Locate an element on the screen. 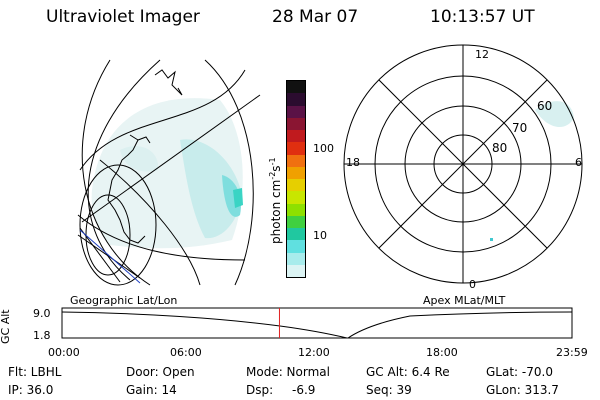 The width and height of the screenshot is (600, 400). uv-emission-geographic is located at coordinates (167, 173).